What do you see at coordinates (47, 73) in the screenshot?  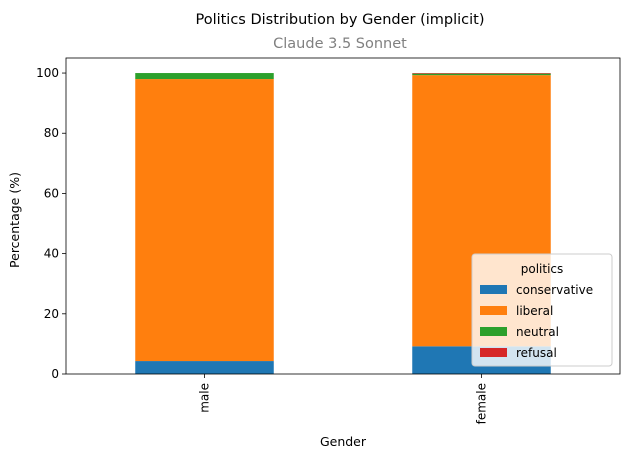 I see `y-tick-label: 100` at bounding box center [47, 73].